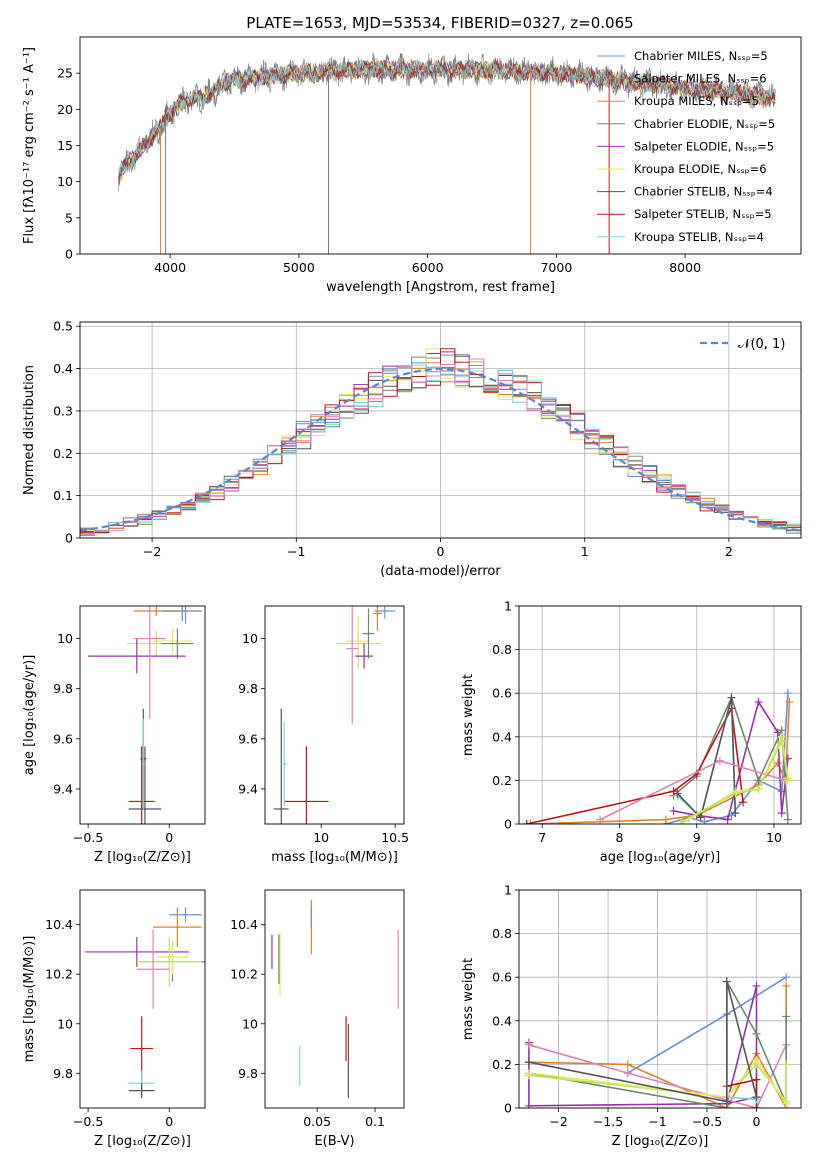 This screenshot has width=819, height=1170. Describe the element at coordinates (375, 1121) in the screenshot. I see `x-tick-label: 0.1` at that location.